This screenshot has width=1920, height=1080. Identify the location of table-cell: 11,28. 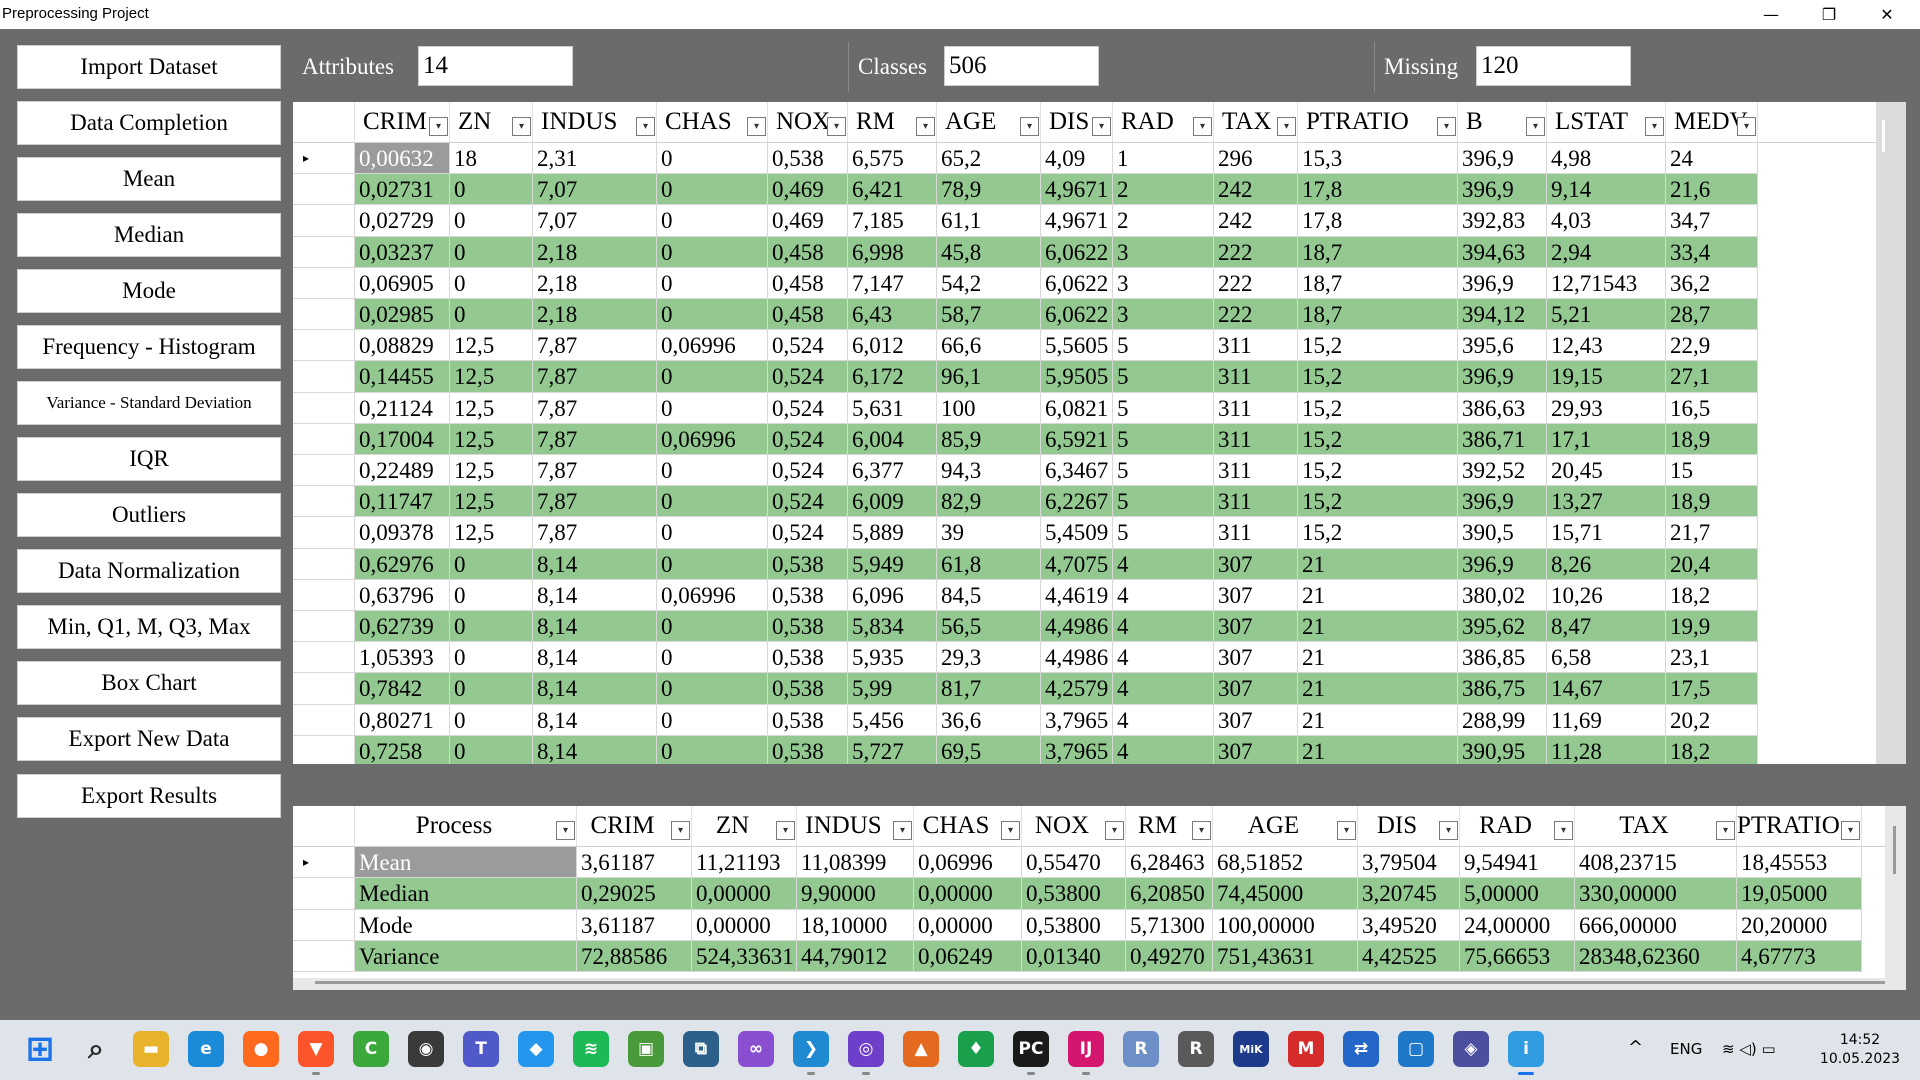
(1606, 749).